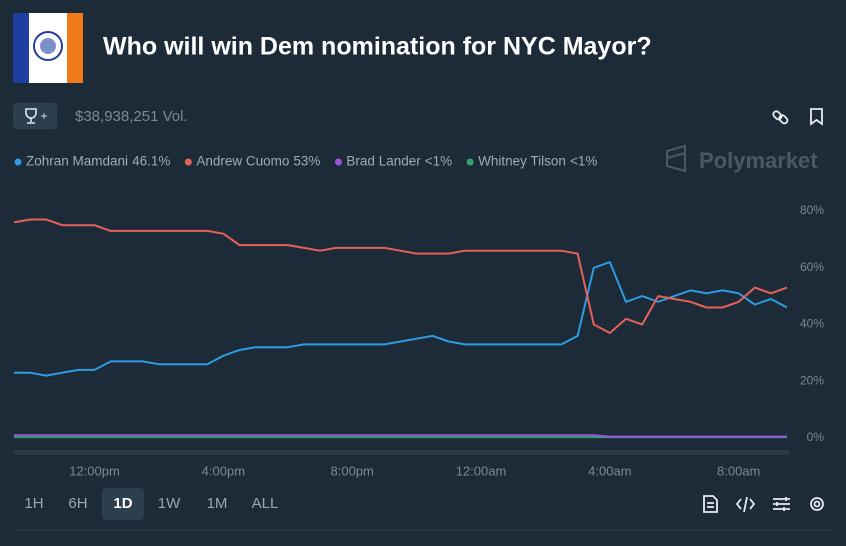 The height and width of the screenshot is (546, 846). I want to click on legend-name: Brad Lander, so click(383, 161).